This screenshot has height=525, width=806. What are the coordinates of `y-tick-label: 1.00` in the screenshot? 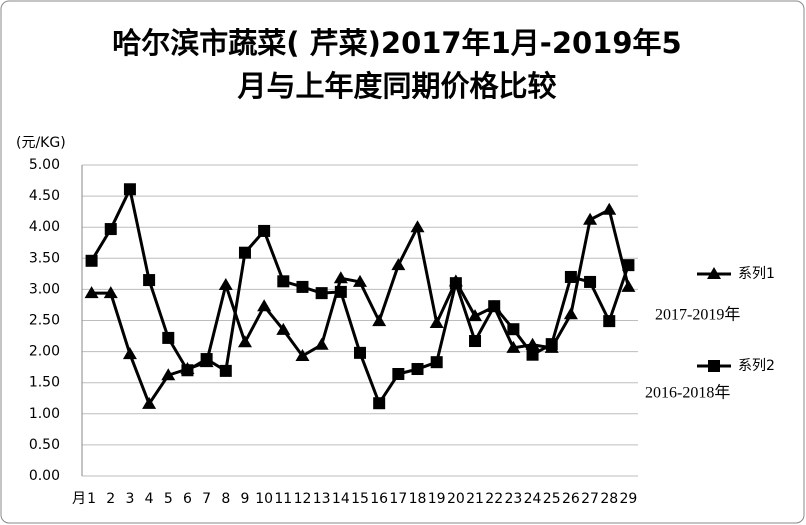 It's located at (44, 414).